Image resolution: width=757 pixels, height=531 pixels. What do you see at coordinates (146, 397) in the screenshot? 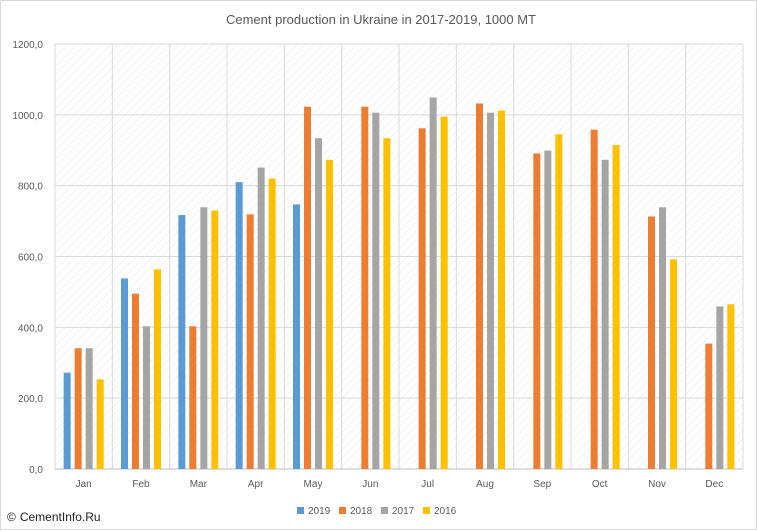
I see `bar-2017-feb` at bounding box center [146, 397].